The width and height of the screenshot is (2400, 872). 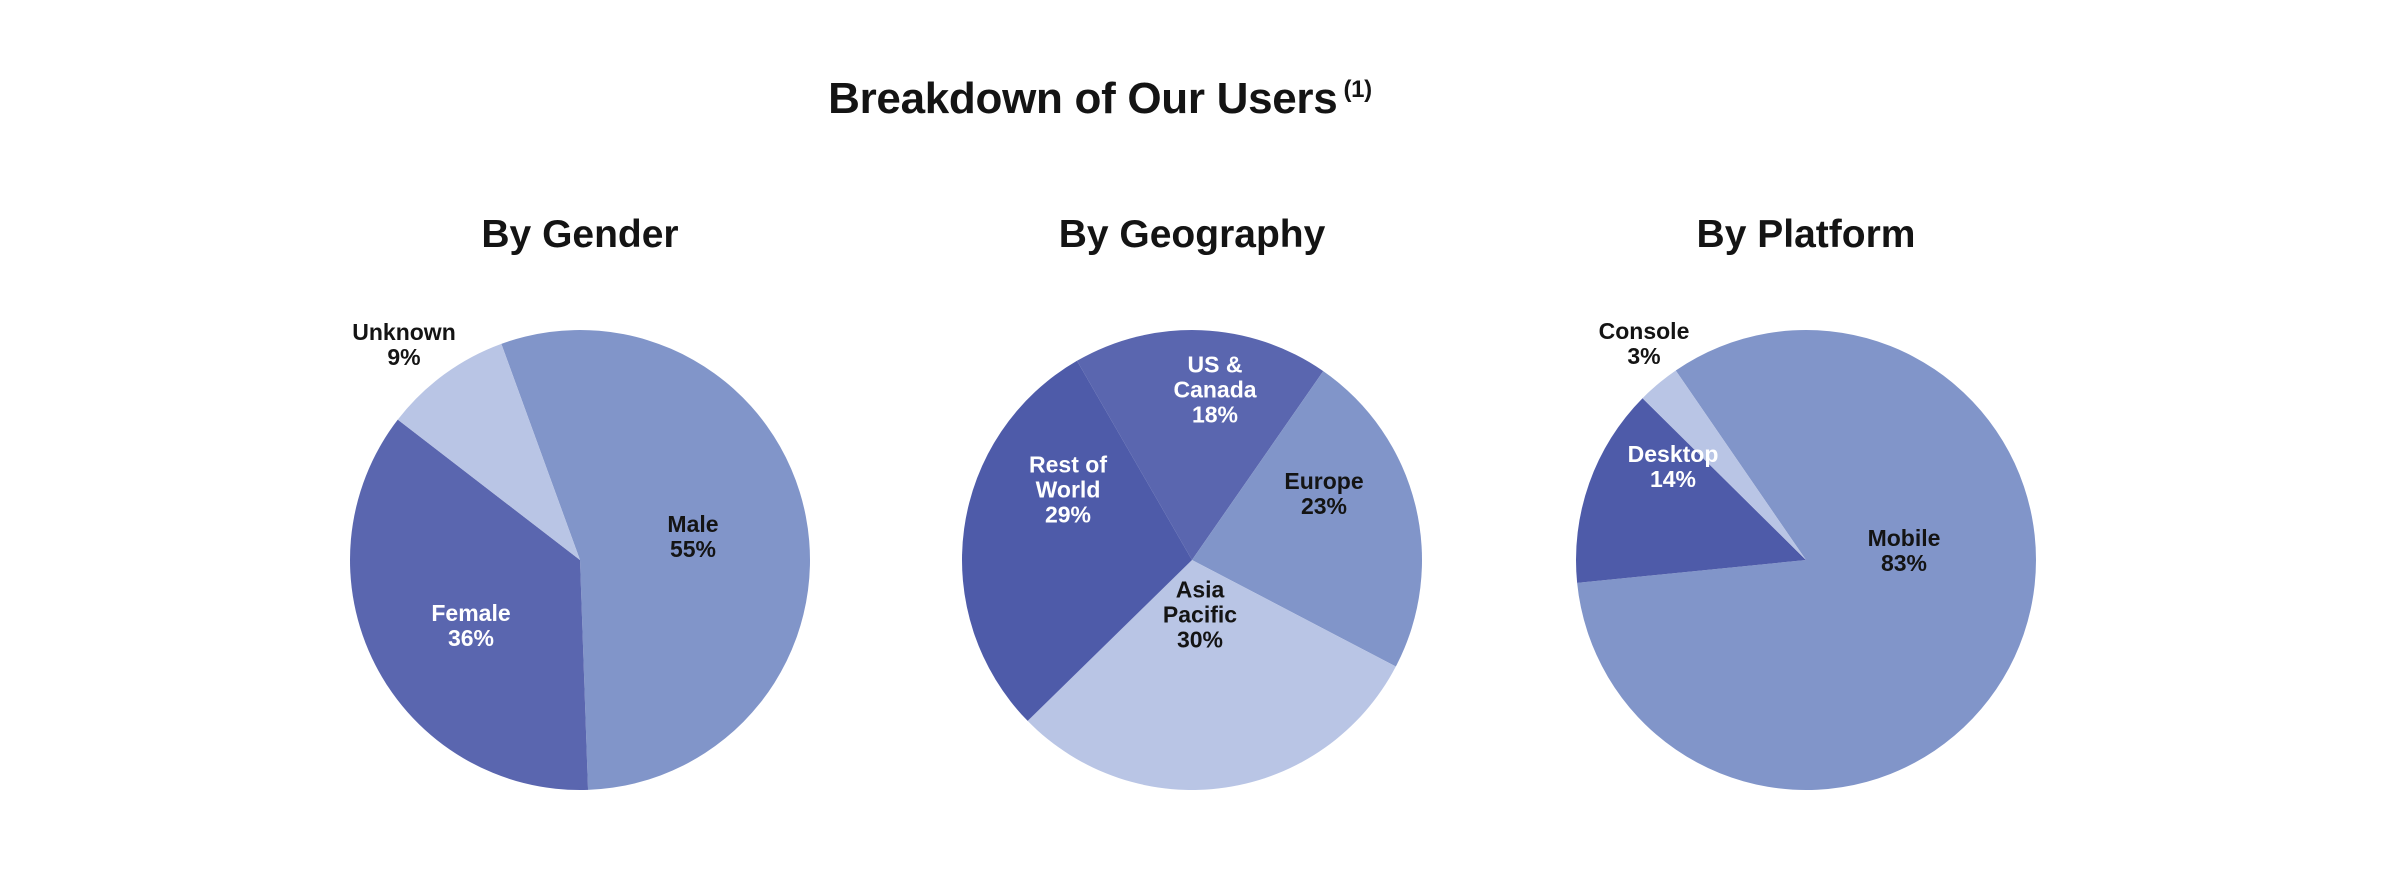 What do you see at coordinates (1357, 90) in the screenshot?
I see `footnote-marker: (1)` at bounding box center [1357, 90].